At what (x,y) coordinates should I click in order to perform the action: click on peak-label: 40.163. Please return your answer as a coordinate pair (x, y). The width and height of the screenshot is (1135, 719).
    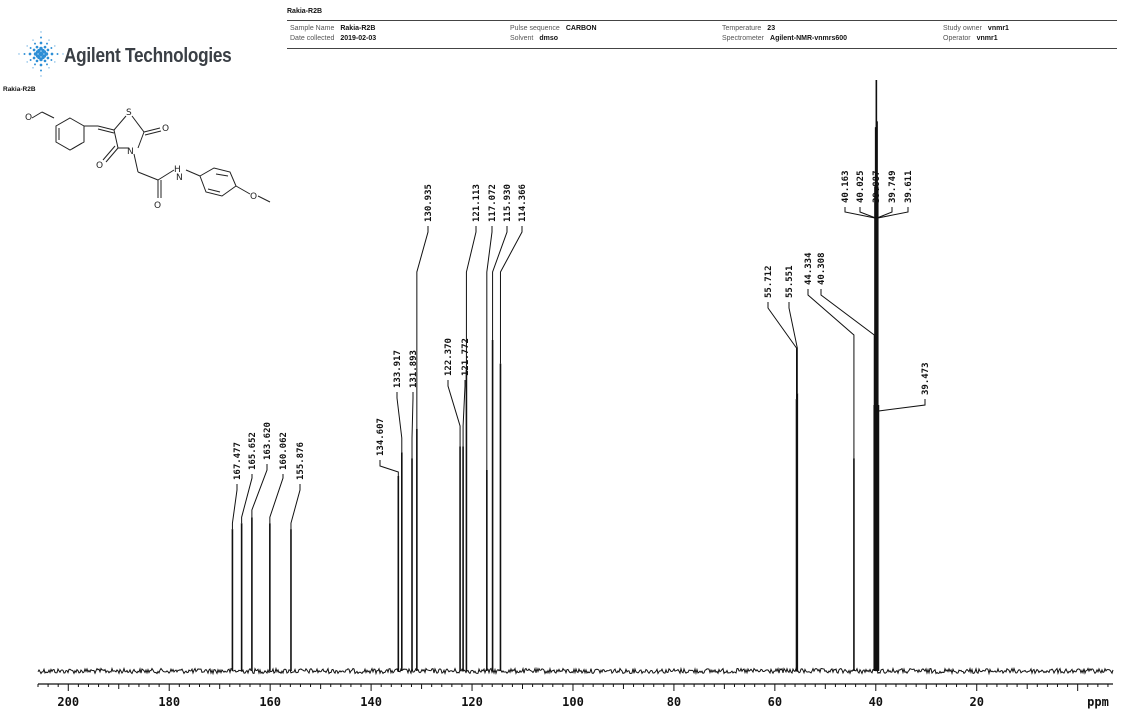
    Looking at the image, I should click on (846, 186).